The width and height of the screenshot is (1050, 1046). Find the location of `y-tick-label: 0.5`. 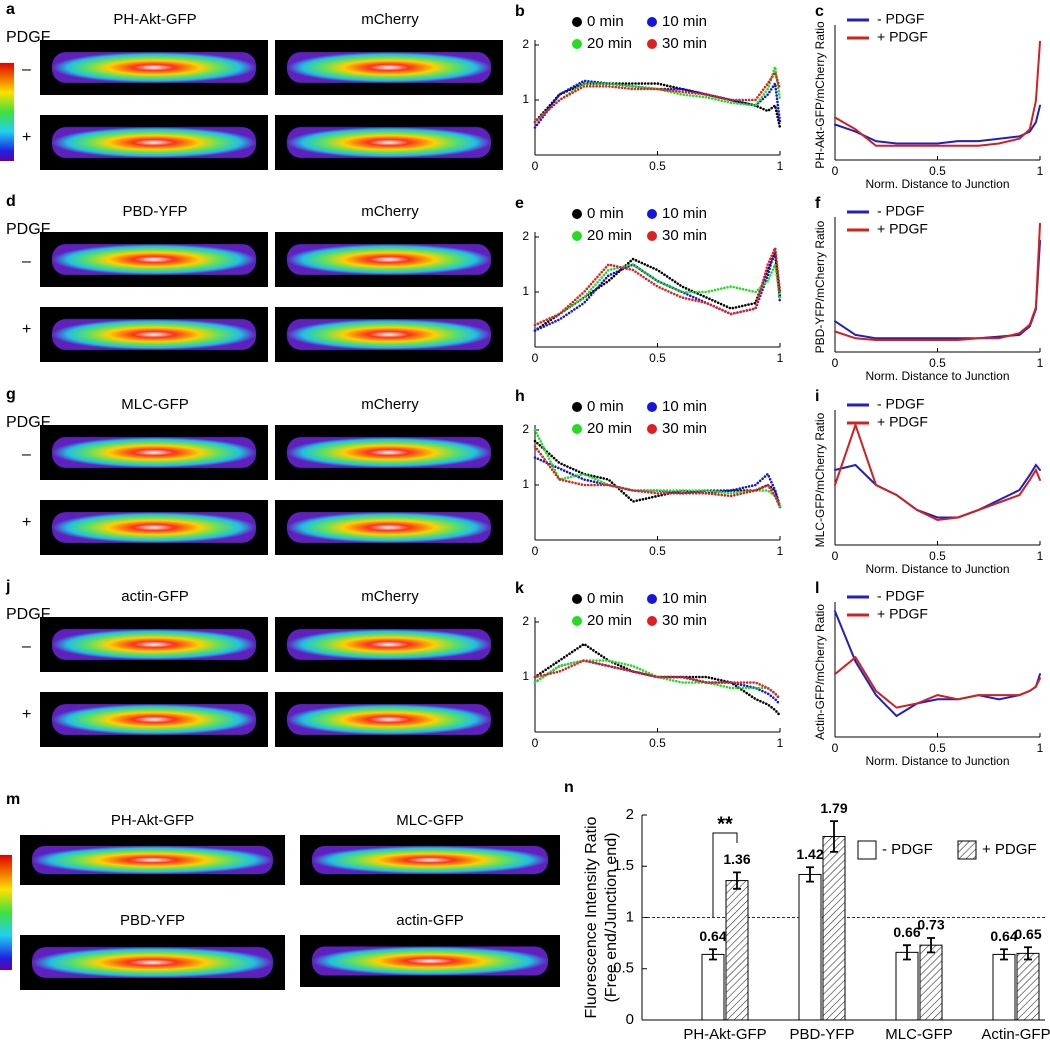

y-tick-label: 0.5 is located at coordinates (623, 968).